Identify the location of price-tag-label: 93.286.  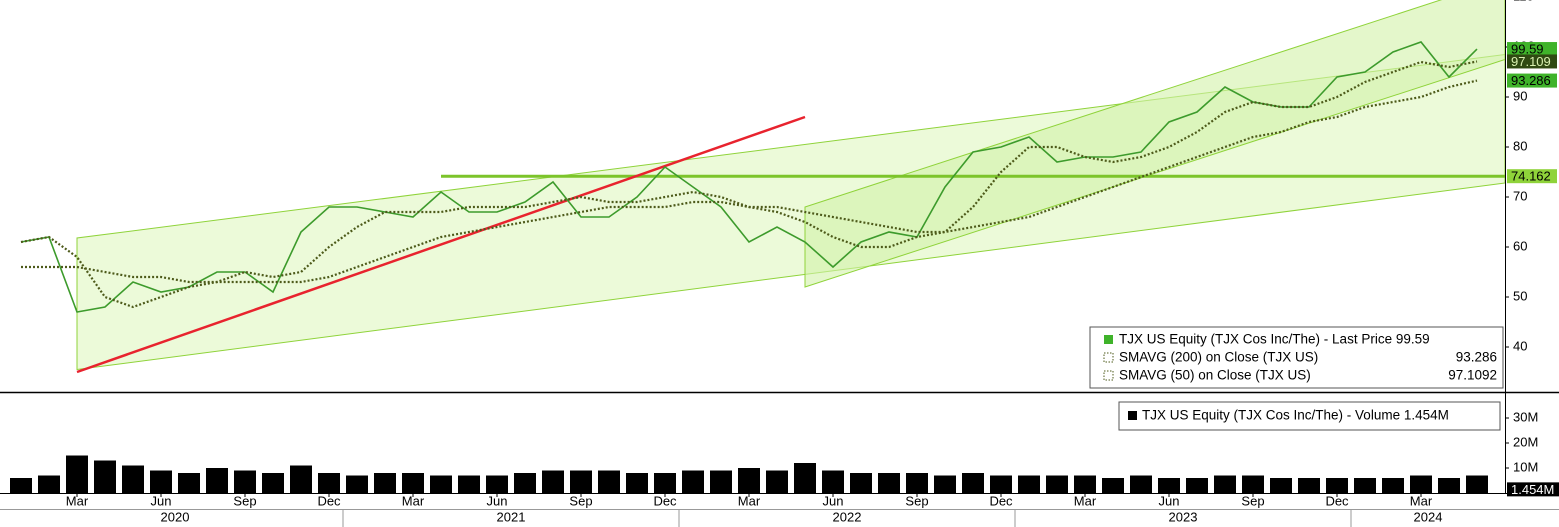
(1531, 80).